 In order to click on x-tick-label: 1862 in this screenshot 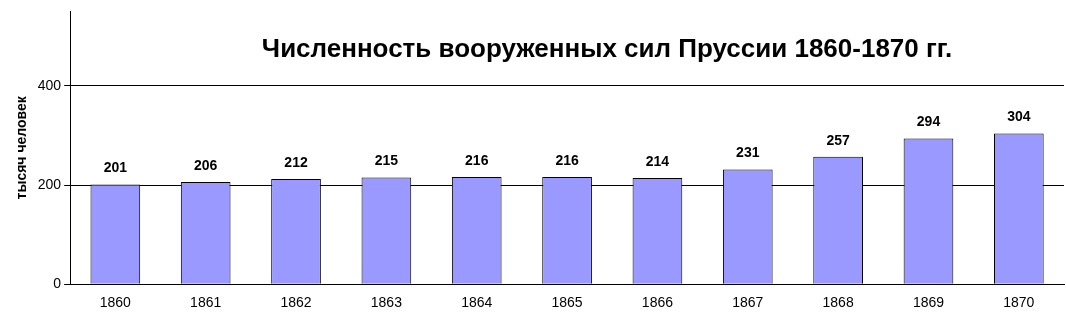, I will do `click(296, 302)`.